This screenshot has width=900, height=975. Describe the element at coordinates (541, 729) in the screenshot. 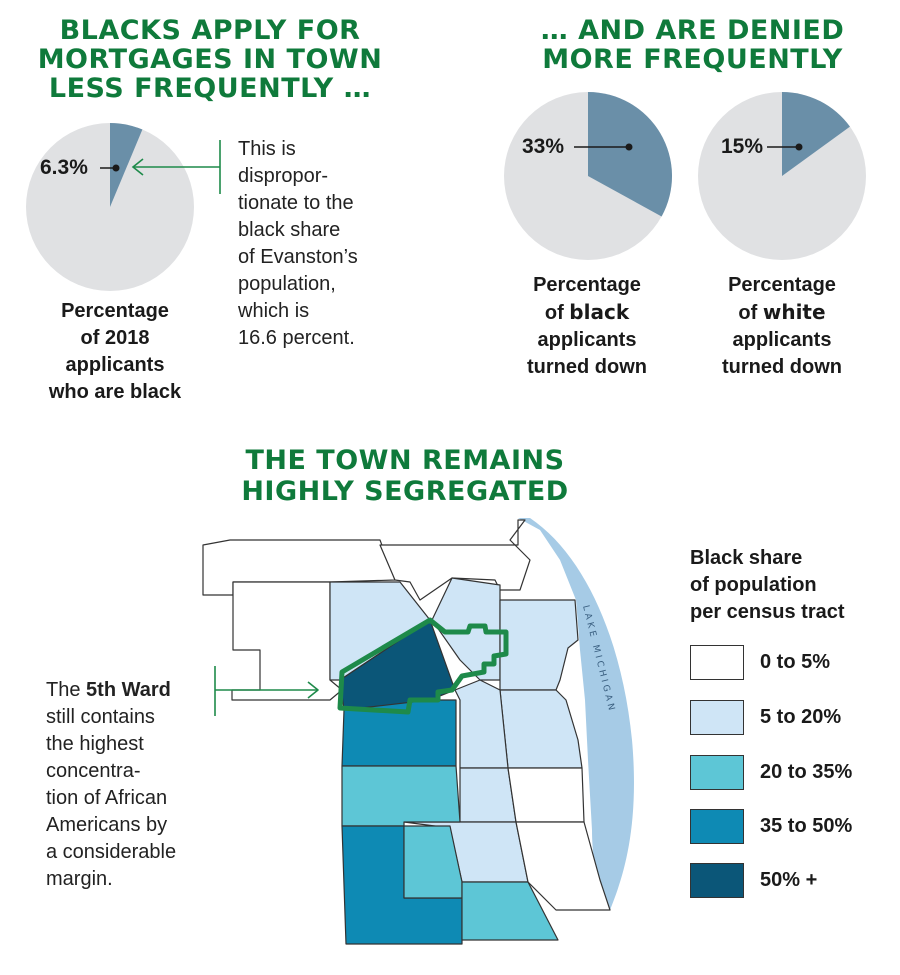

I see `tract-light-east` at that location.